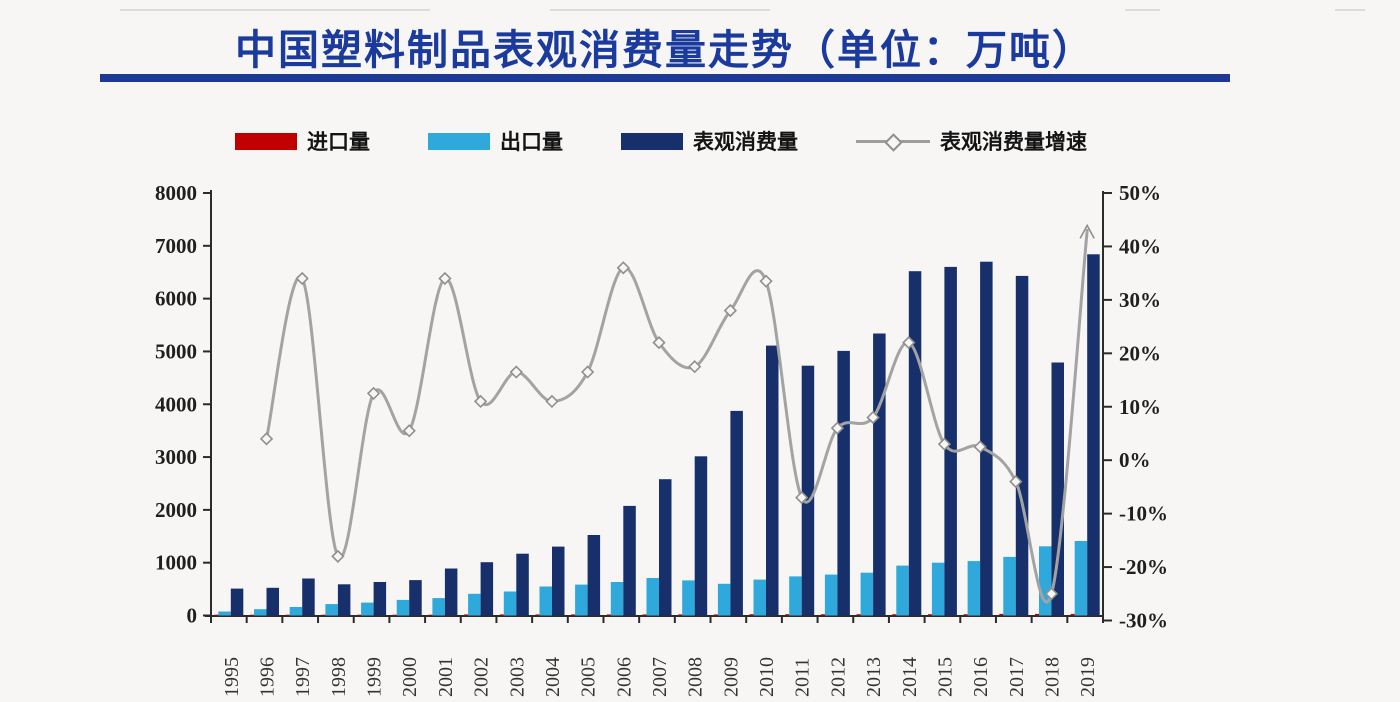 Image resolution: width=1400 pixels, height=702 pixels. What do you see at coordinates (838, 677) in the screenshot?
I see `year-label: 2012` at bounding box center [838, 677].